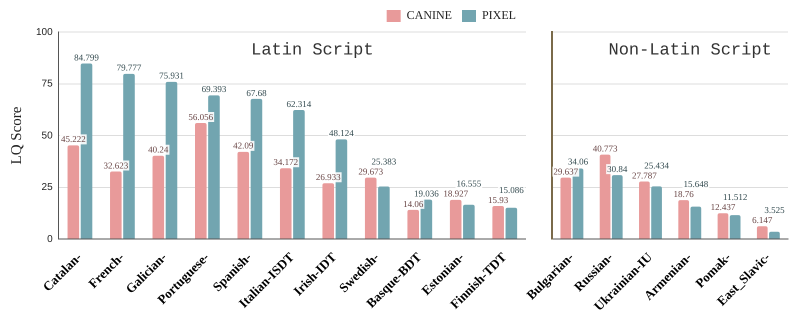 This screenshot has height=321, width=800. Describe the element at coordinates (384, 161) in the screenshot. I see `data-label: 25.383` at that location.